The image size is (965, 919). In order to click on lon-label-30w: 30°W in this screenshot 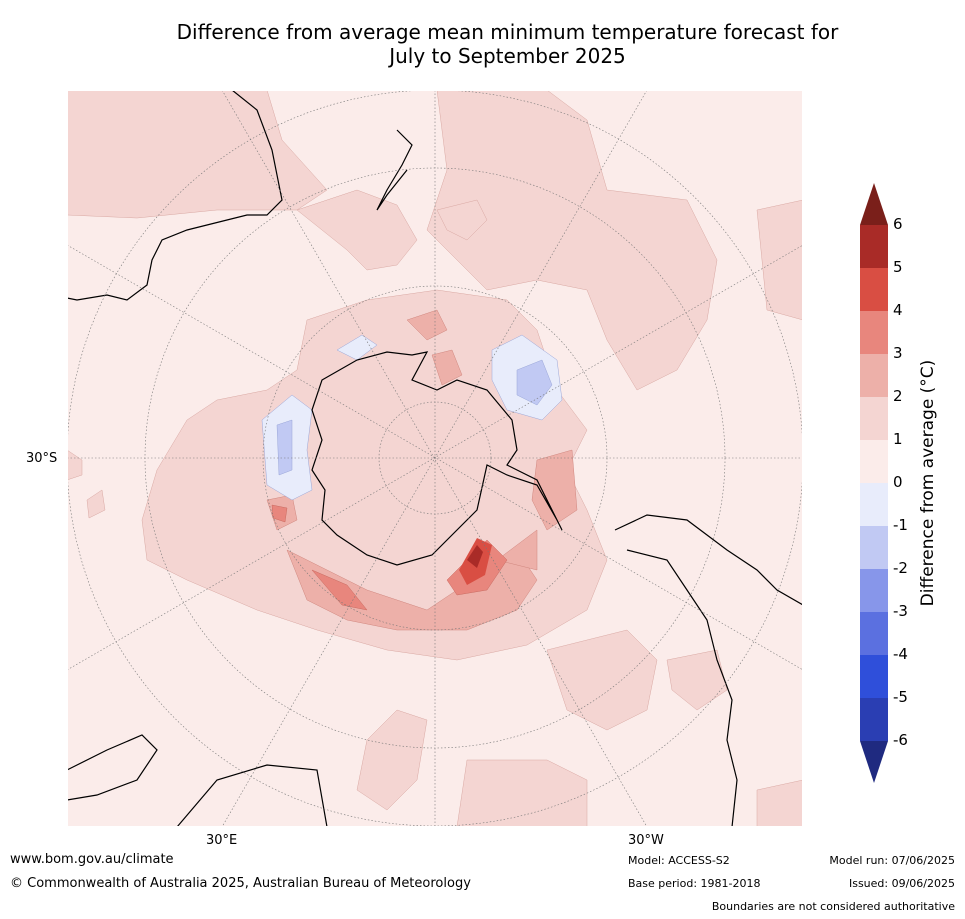, I will do `click(646, 840)`.